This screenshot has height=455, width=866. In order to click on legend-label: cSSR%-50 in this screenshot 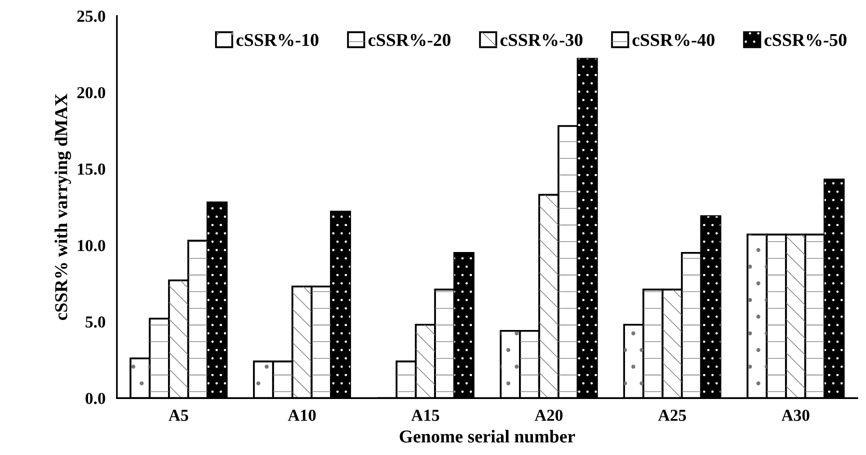, I will do `click(805, 40)`.